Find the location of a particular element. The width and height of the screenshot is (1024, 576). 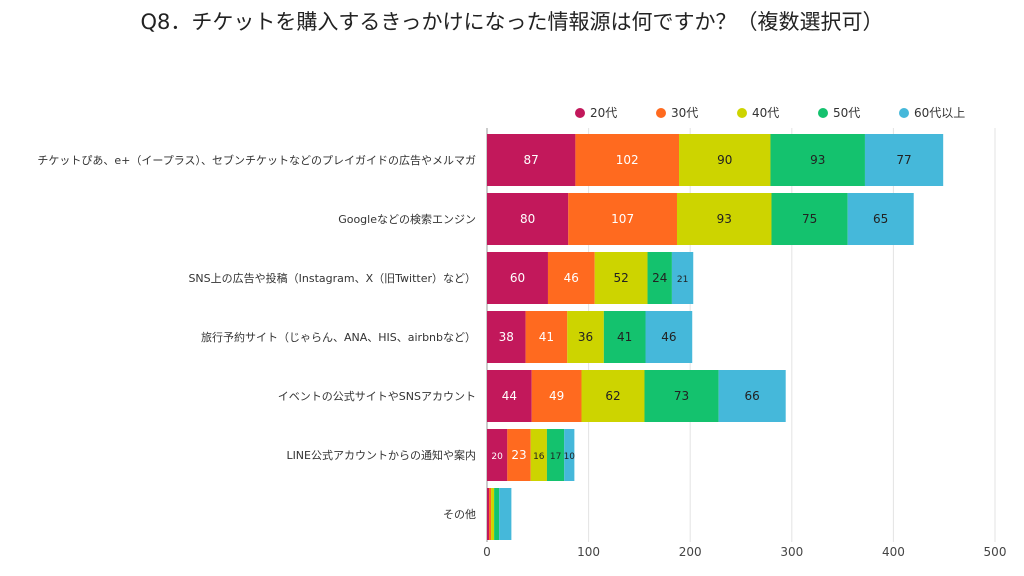

data-label: 36 is located at coordinates (585, 337).